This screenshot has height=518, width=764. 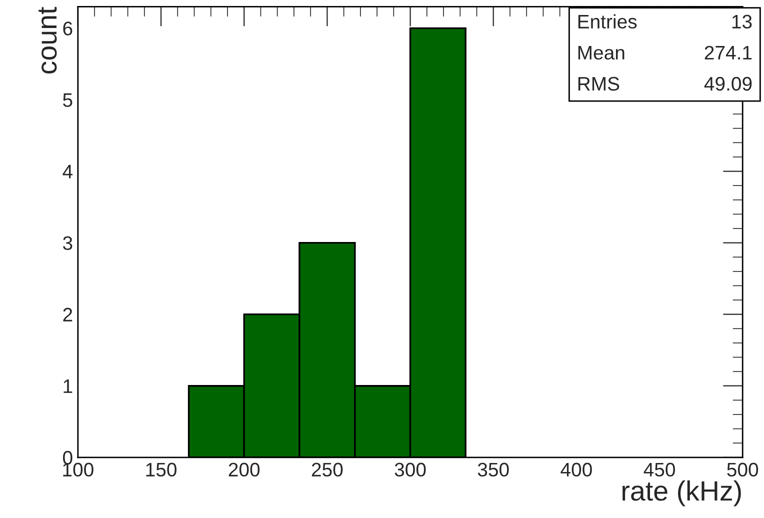 What do you see at coordinates (601, 53) in the screenshot?
I see `annotation: Mean` at bounding box center [601, 53].